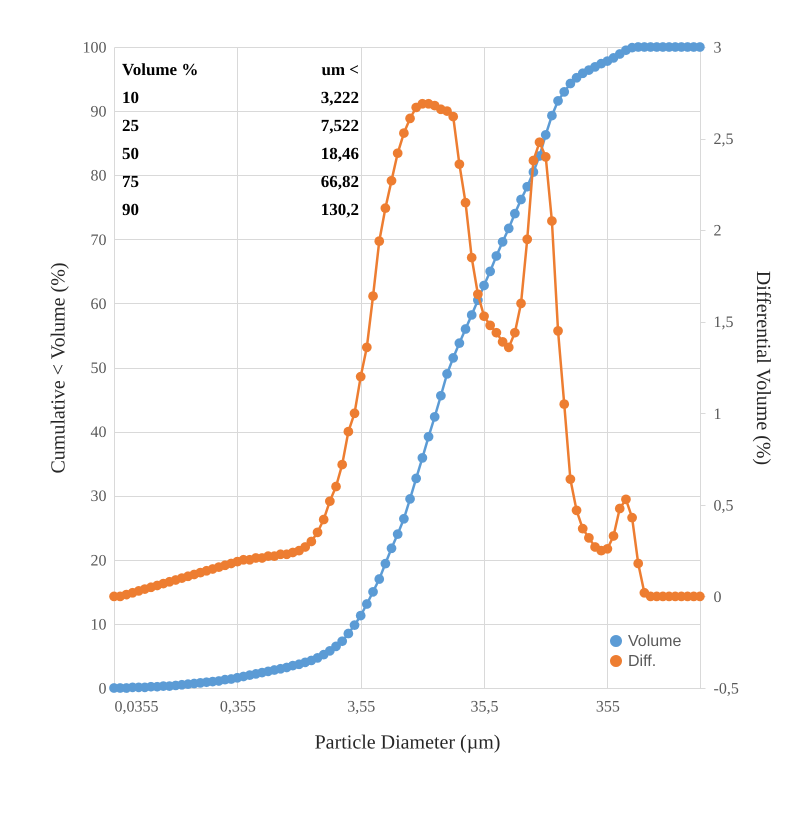 The height and width of the screenshot is (818, 794). I want to click on y-tick-label: 50, so click(98, 368).